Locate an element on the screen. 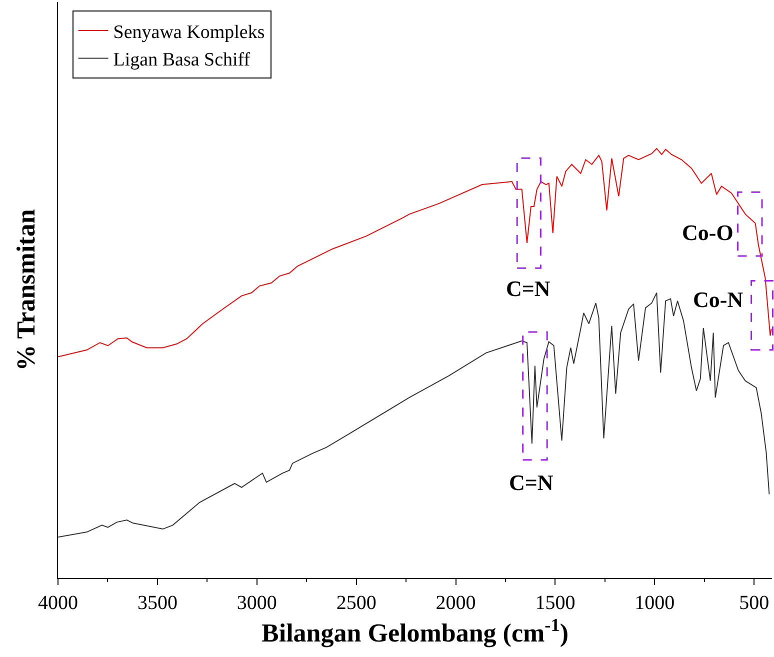  x-tick-label: 1000 is located at coordinates (654, 603).